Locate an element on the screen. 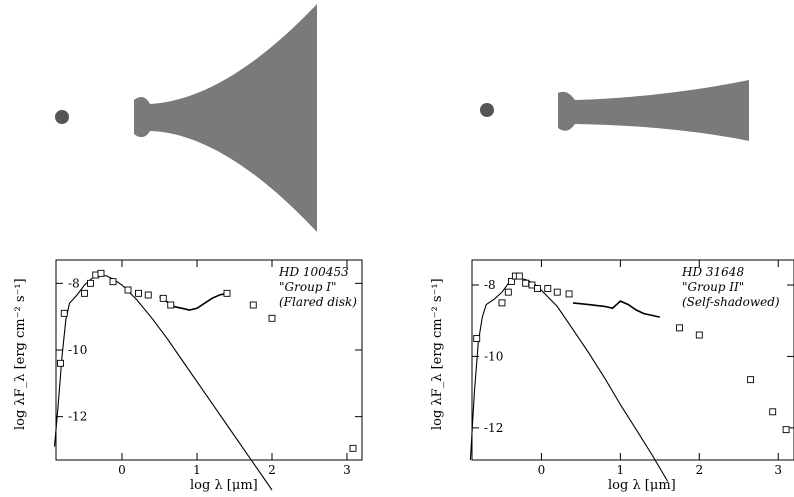 This screenshot has width=794, height=497. x-tick-label-left-2: 2 is located at coordinates (272, 470).